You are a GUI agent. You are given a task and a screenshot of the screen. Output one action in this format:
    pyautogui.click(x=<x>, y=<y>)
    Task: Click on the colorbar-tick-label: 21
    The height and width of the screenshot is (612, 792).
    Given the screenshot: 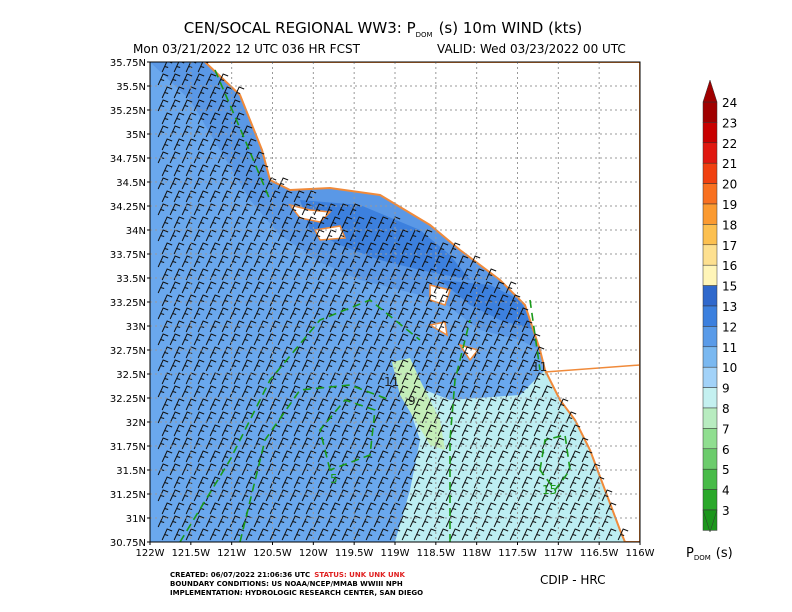 What is the action you would take?
    pyautogui.click(x=729, y=164)
    